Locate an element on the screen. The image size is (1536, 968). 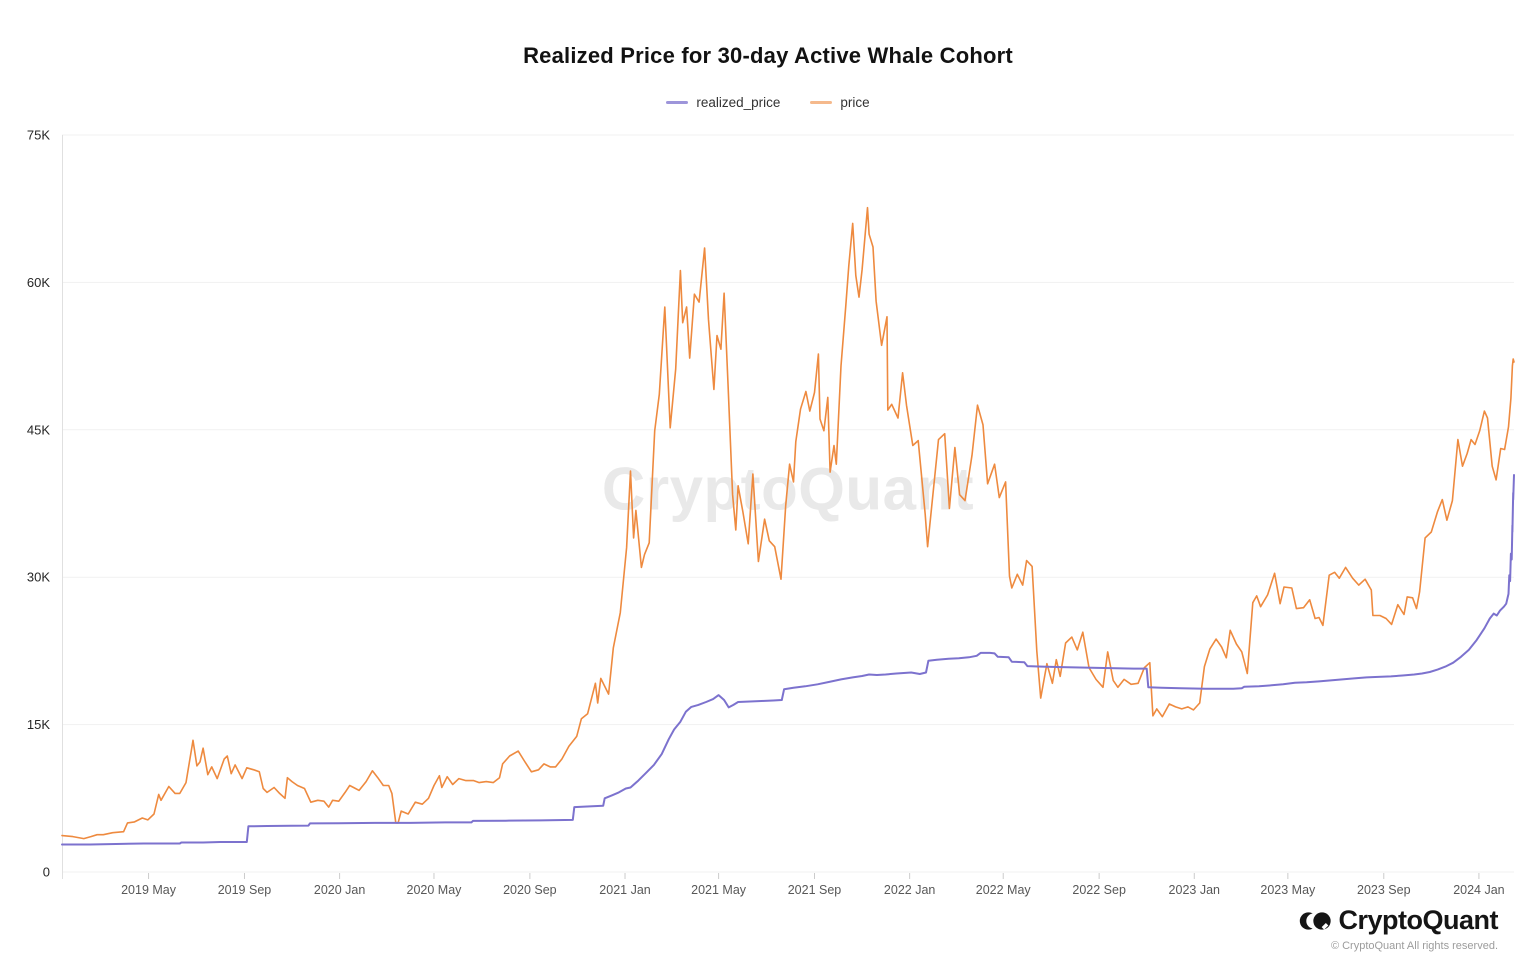
x-axis-tick-label: 2020 Jan is located at coordinates (339, 890).